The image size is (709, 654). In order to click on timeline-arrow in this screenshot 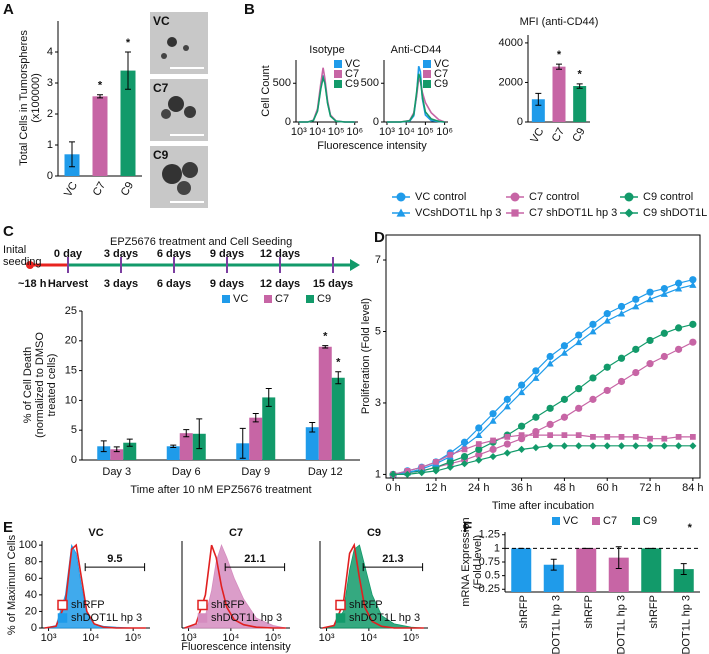, I will do `click(355, 265)`.